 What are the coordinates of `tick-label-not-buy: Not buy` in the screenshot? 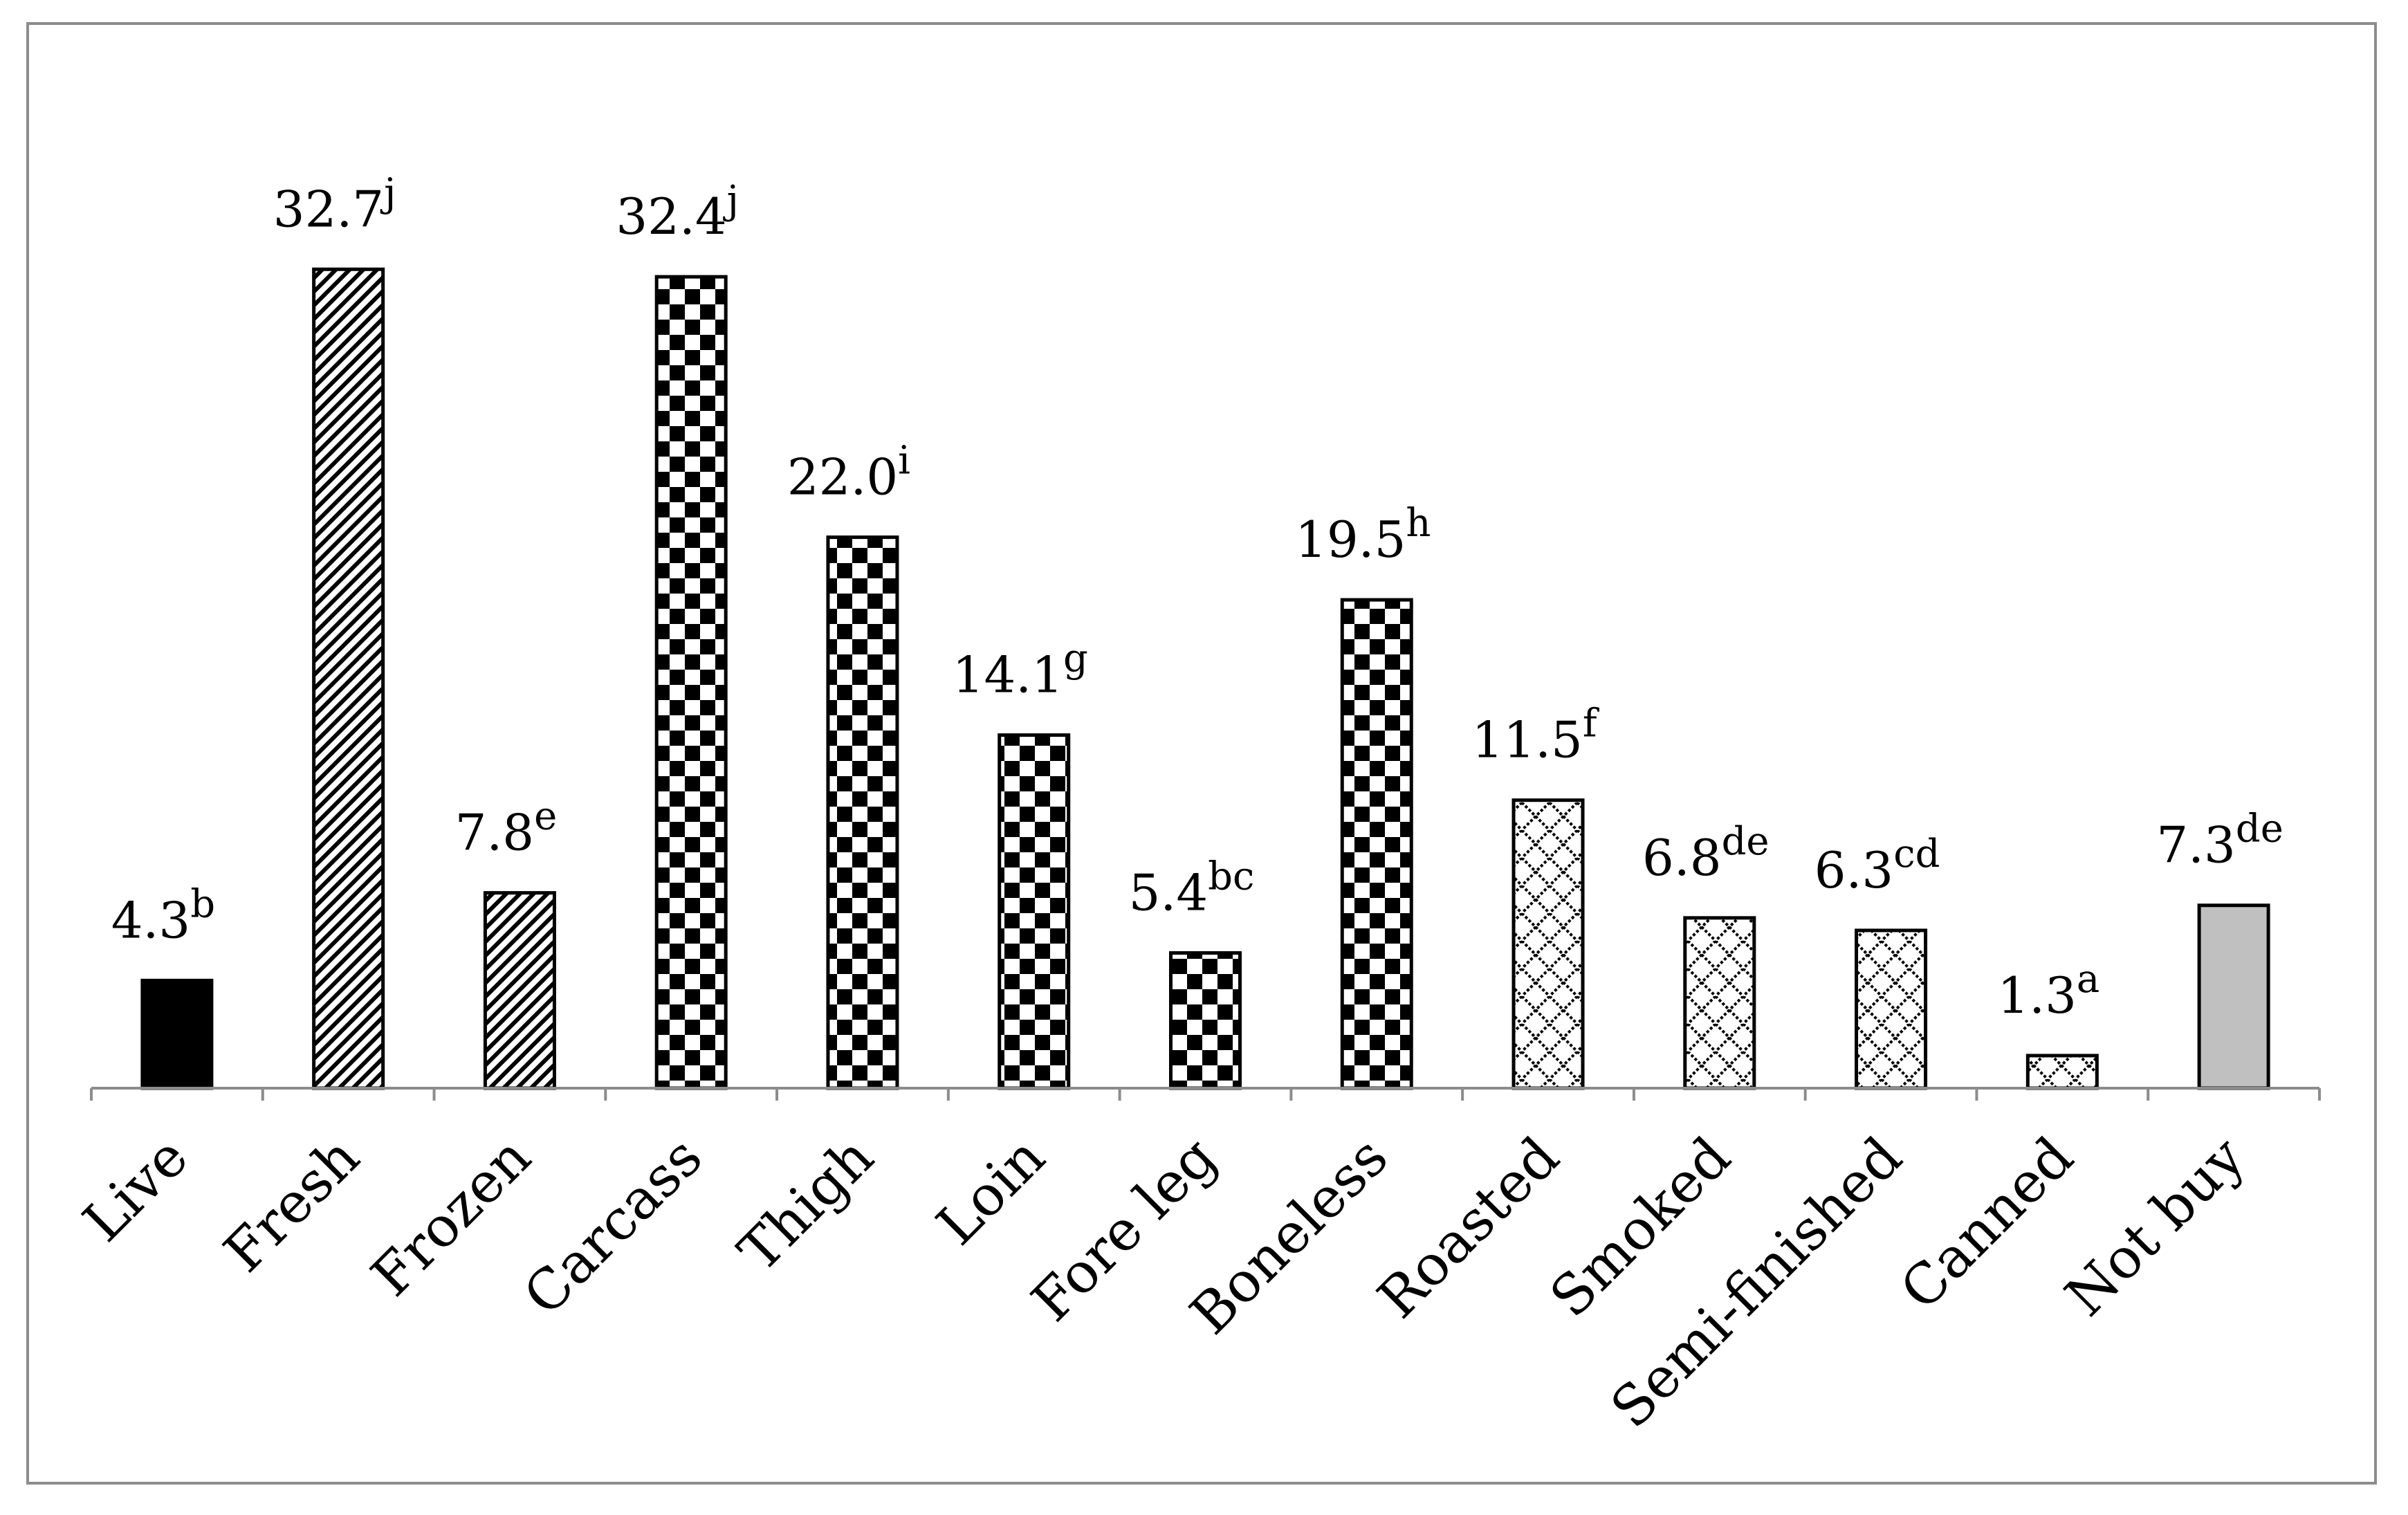 It's located at (2155, 1227).